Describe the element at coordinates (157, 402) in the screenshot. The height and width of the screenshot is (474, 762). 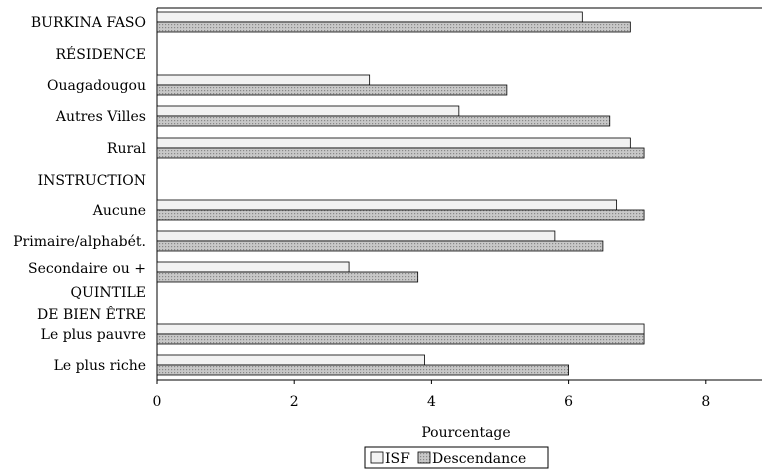
I see `x-tick-label: 0` at that location.